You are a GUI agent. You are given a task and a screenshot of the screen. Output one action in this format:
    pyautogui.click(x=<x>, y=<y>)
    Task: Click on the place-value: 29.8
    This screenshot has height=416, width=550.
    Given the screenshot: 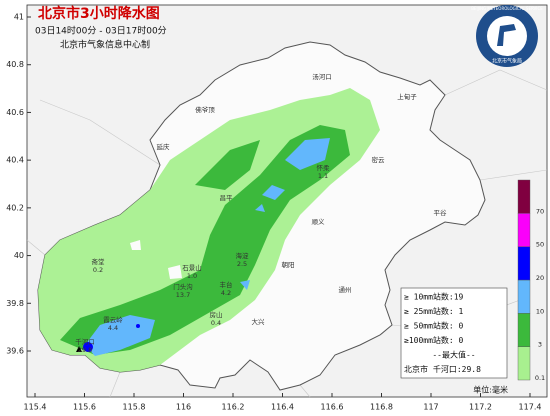 What is the action you would take?
    pyautogui.click(x=85, y=350)
    